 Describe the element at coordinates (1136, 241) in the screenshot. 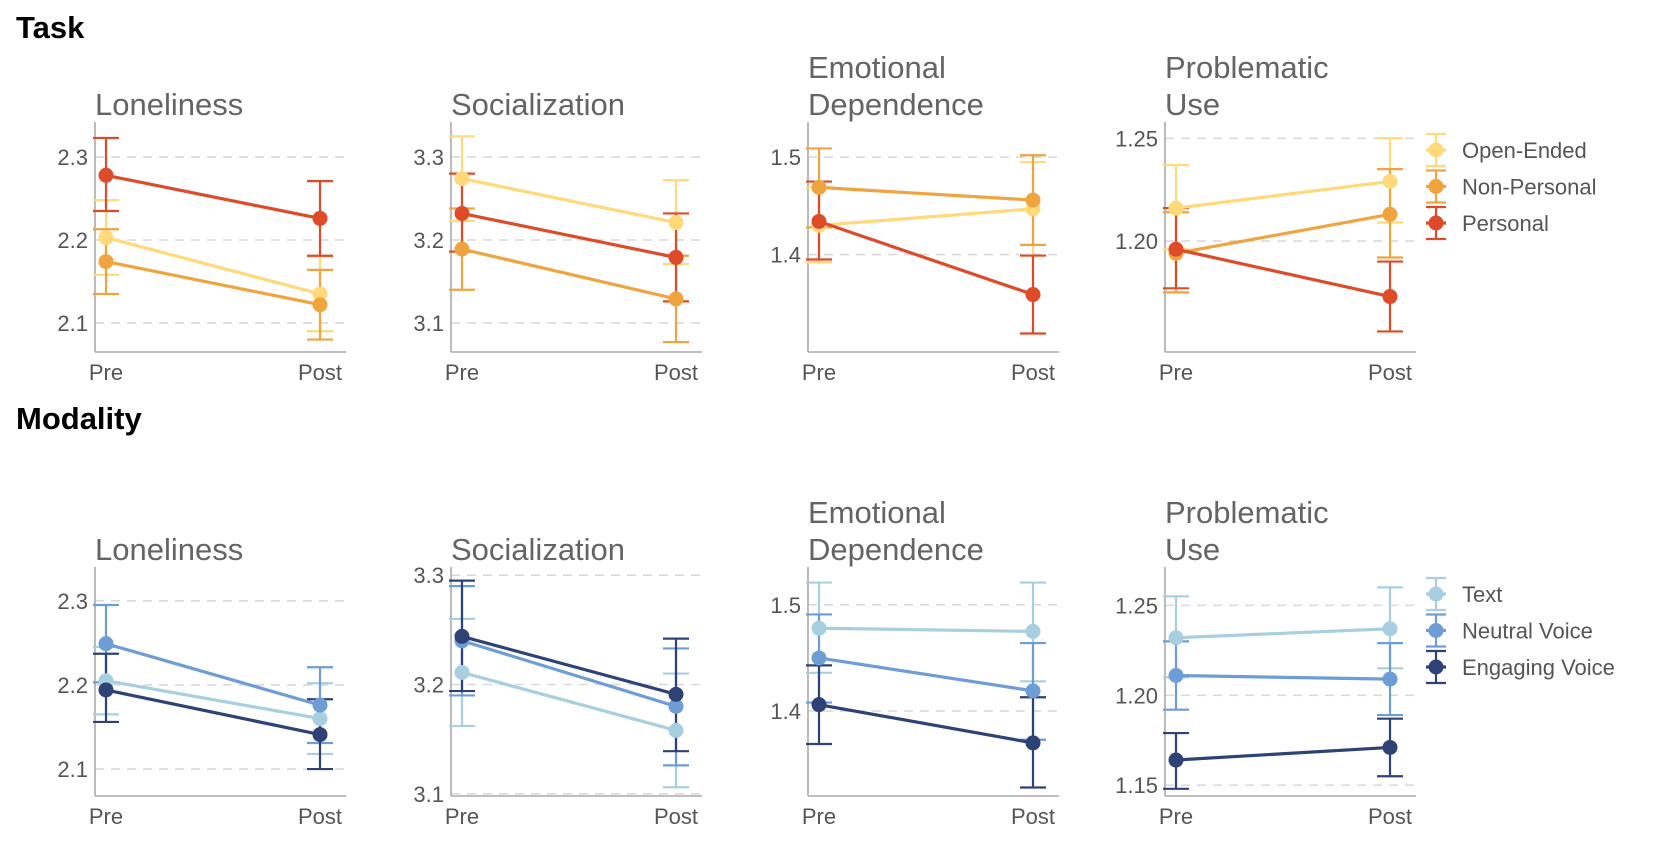

I see `y-tick-label: 1.20` at that location.